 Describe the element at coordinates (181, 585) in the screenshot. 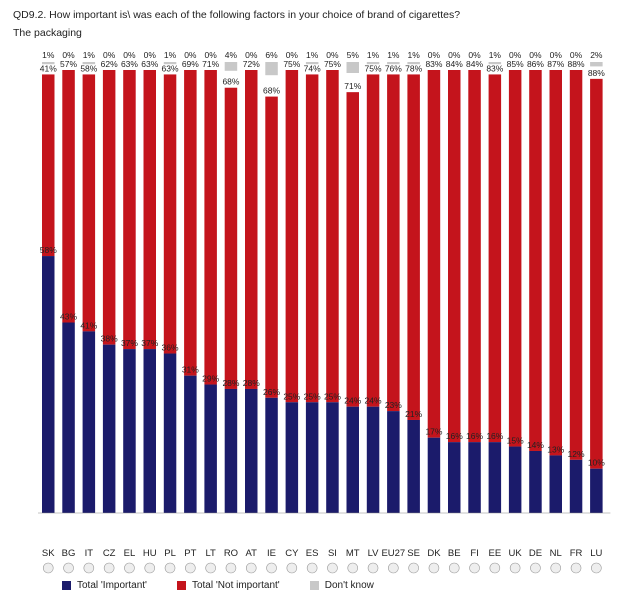

I see `legend-swatch-not-important` at that location.